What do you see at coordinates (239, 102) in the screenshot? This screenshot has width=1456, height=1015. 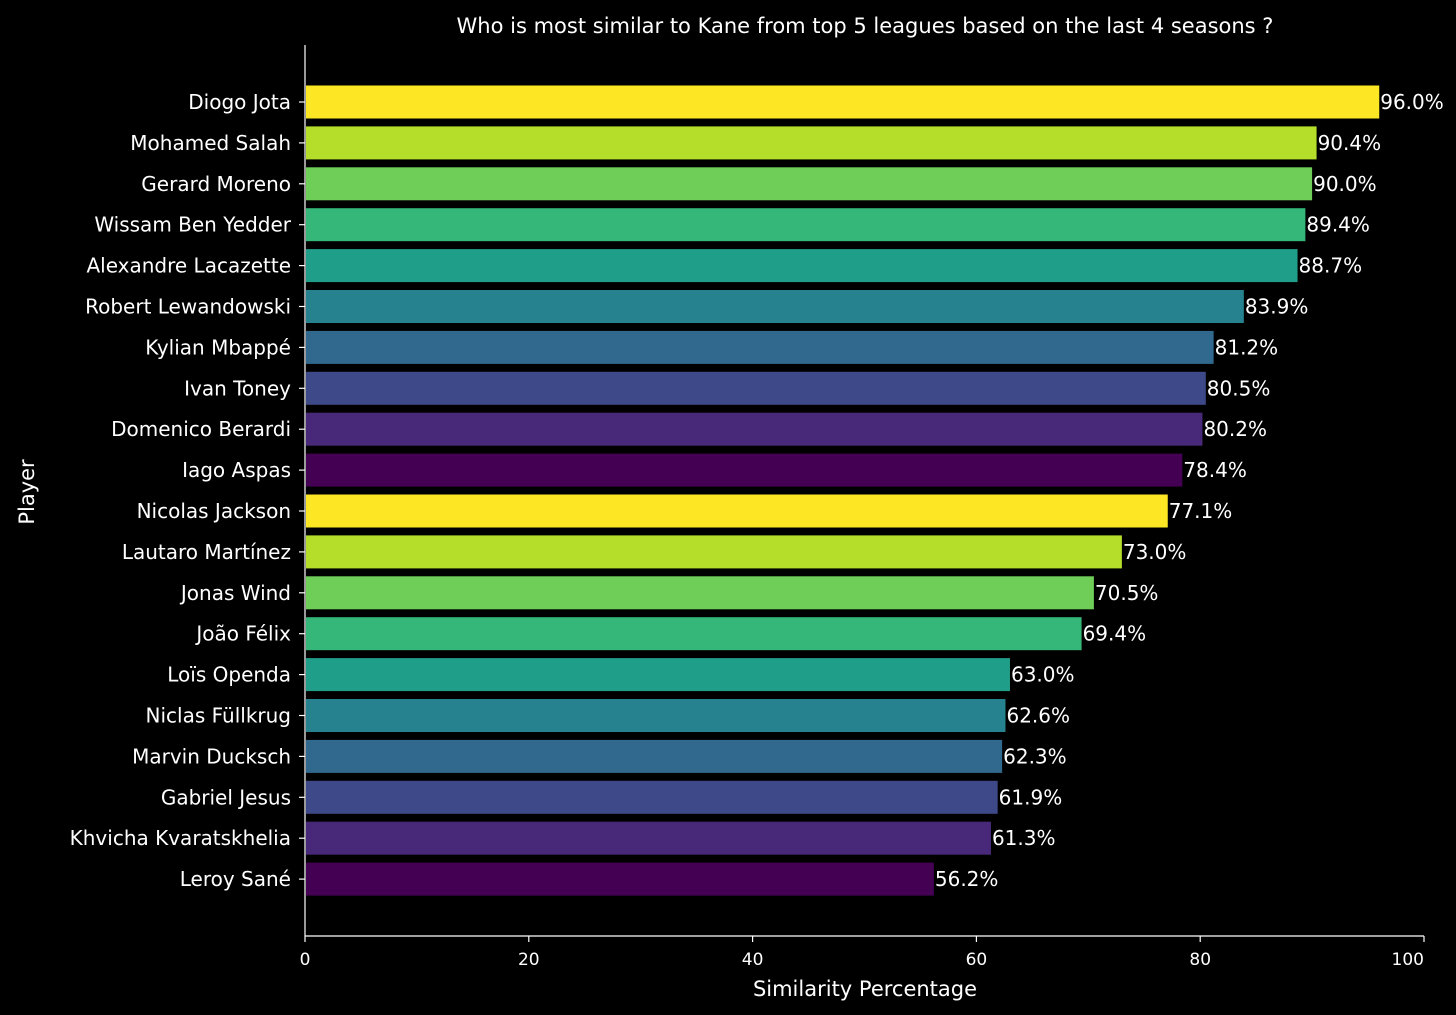 I see `category-label: Diogo Jota` at bounding box center [239, 102].